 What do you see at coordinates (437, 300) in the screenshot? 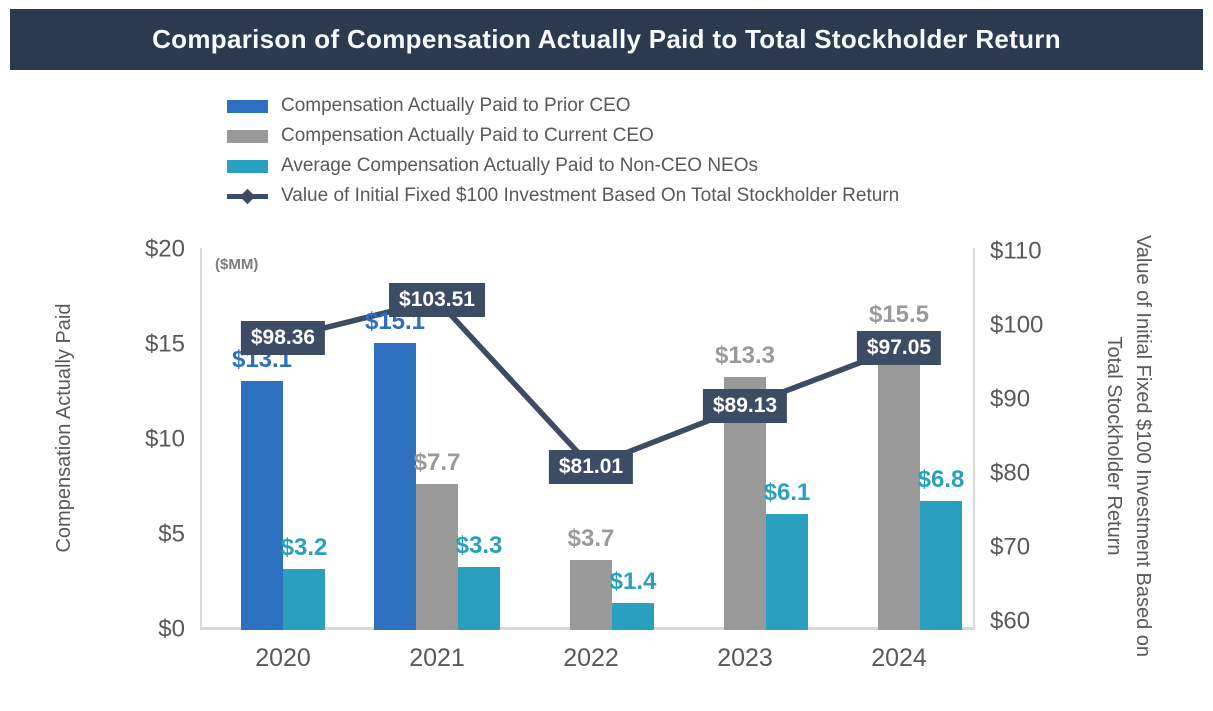
I see `tsr-point-label: $103.51` at bounding box center [437, 300].